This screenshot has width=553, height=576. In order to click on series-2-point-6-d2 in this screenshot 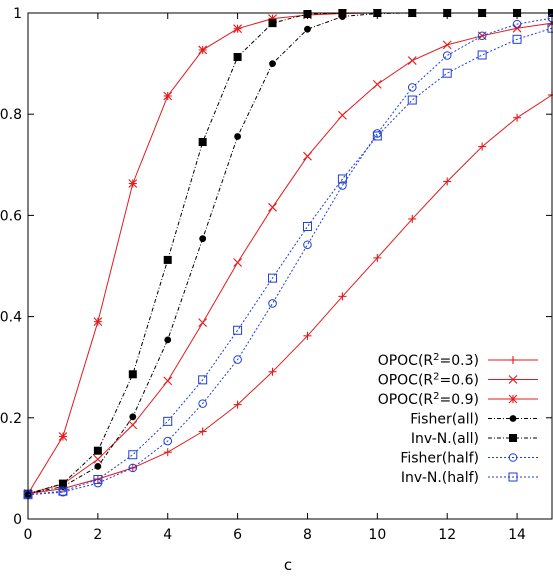, I will do `click(237, 262)`.